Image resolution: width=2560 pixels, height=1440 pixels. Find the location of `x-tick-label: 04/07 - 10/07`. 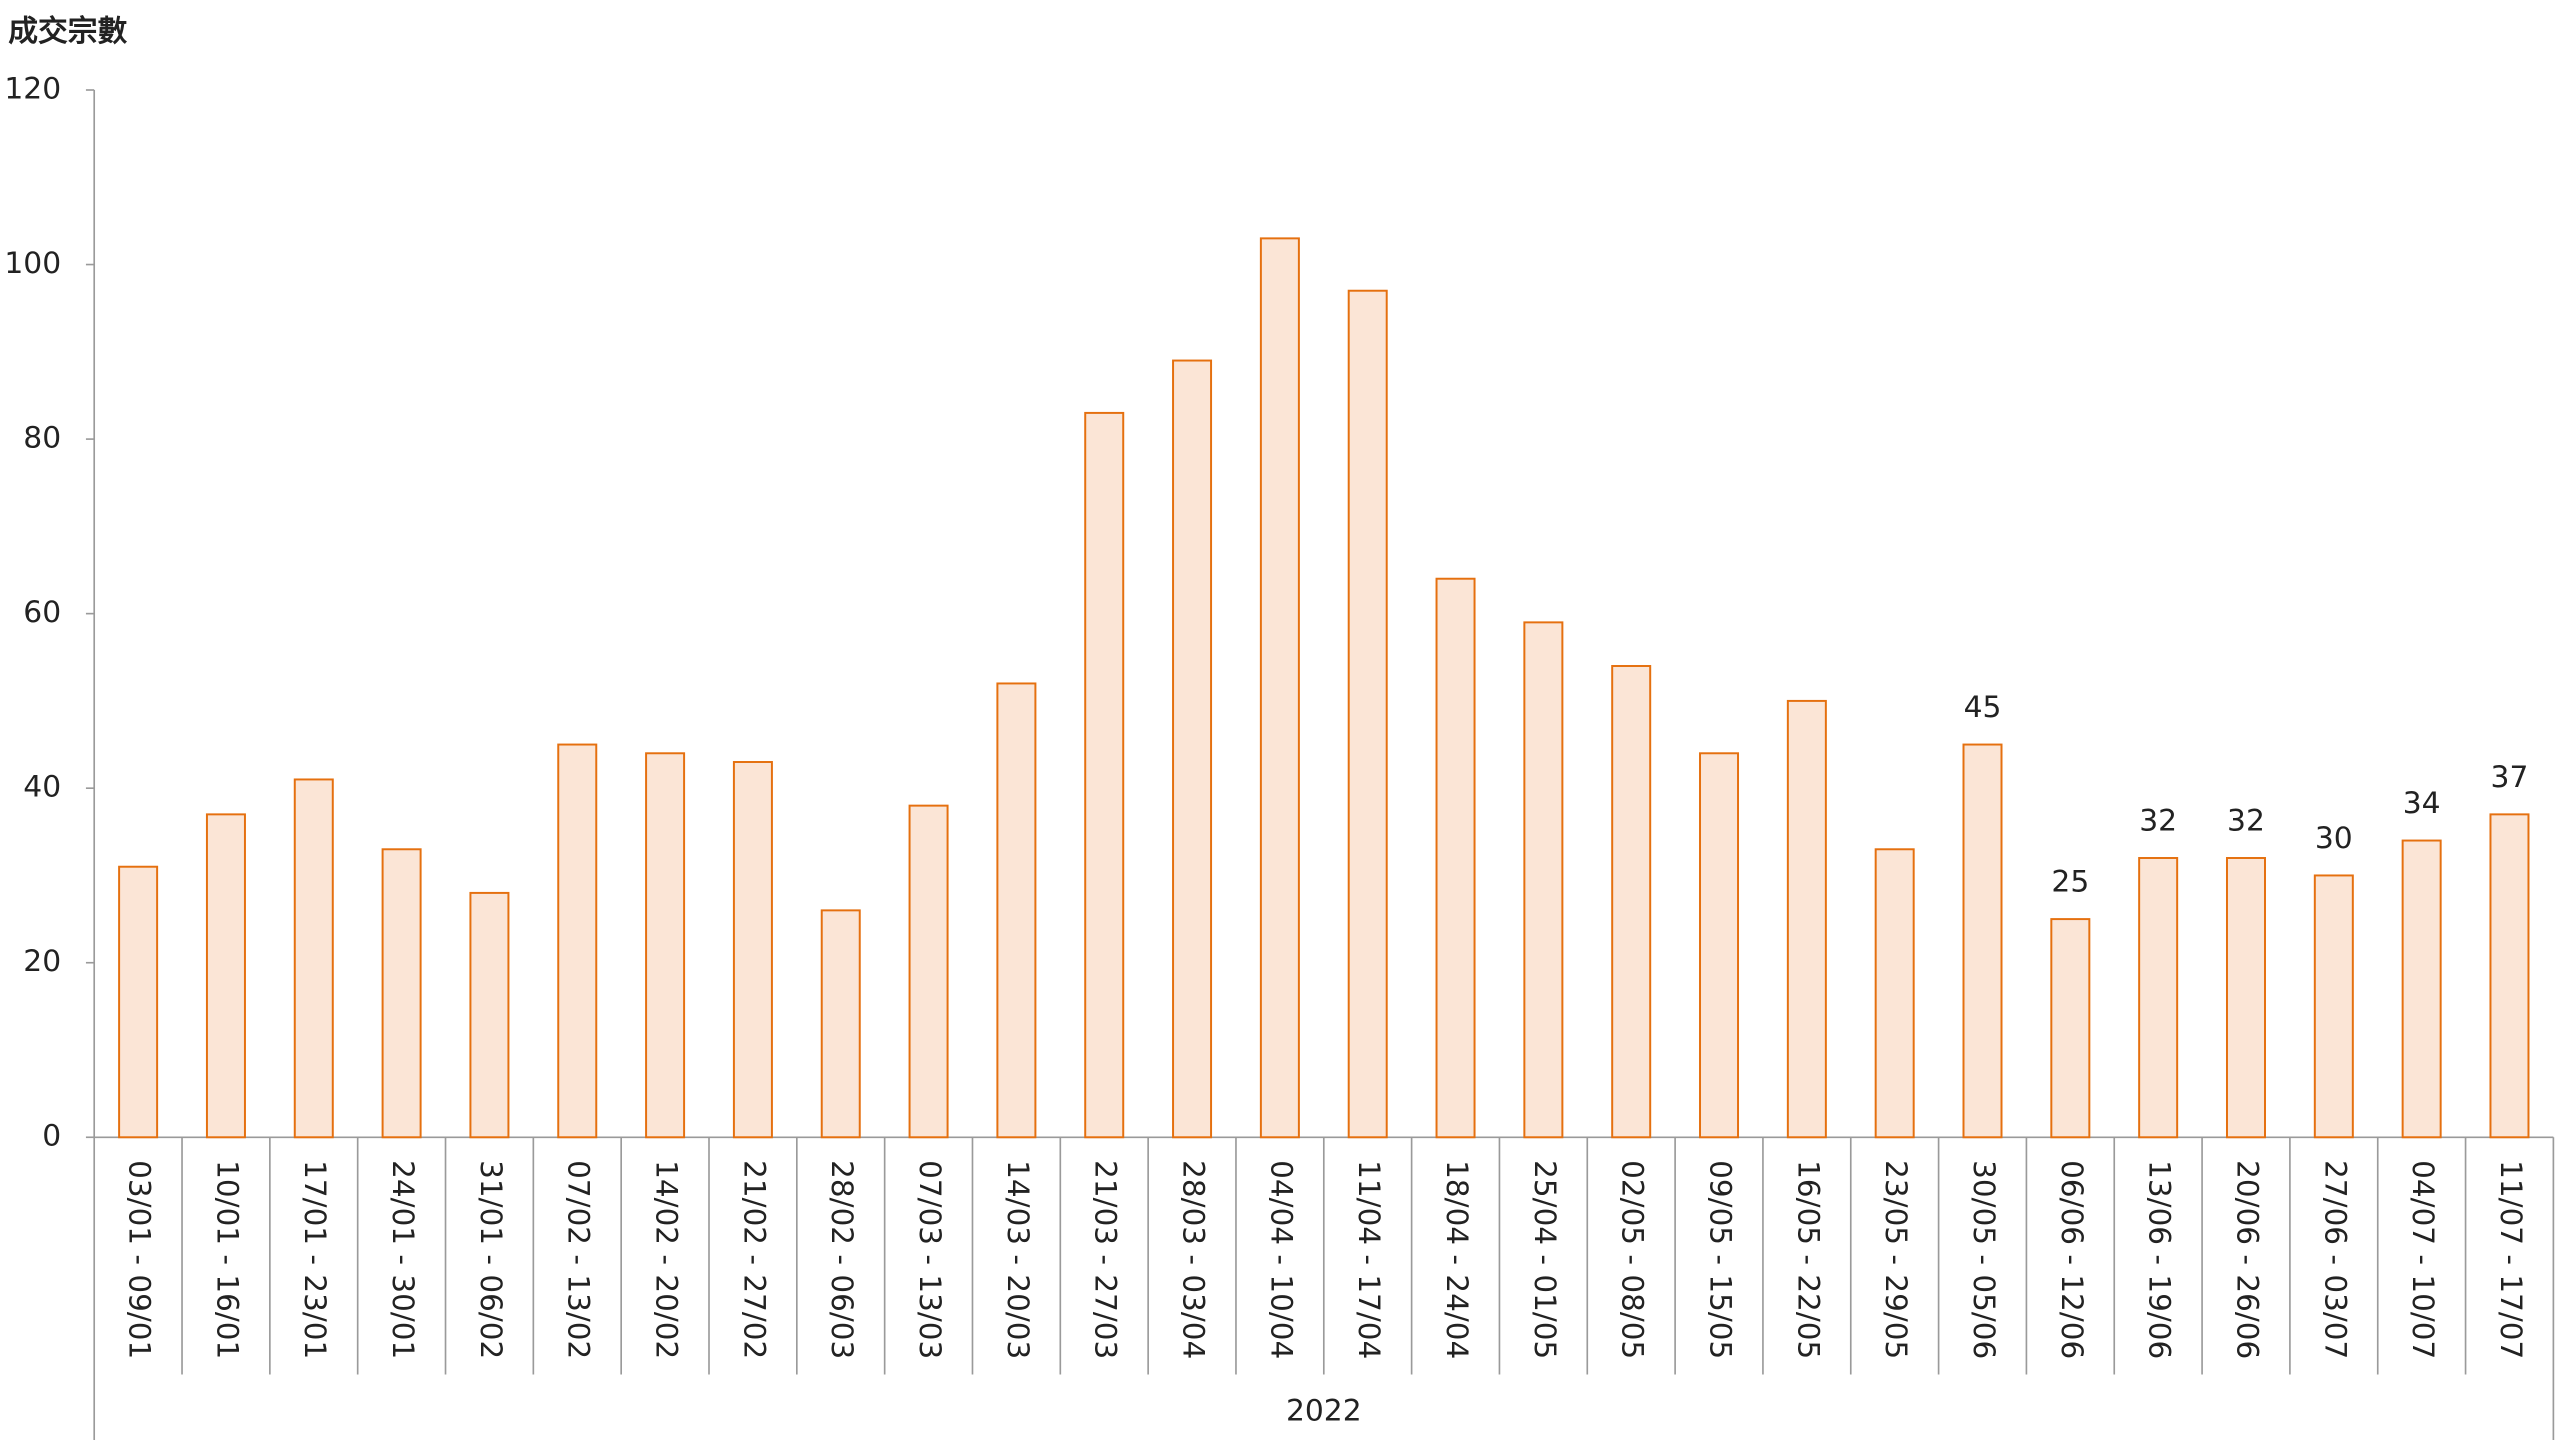

x-tick-label: 04/07 - 10/07 is located at coordinates (2423, 1259).